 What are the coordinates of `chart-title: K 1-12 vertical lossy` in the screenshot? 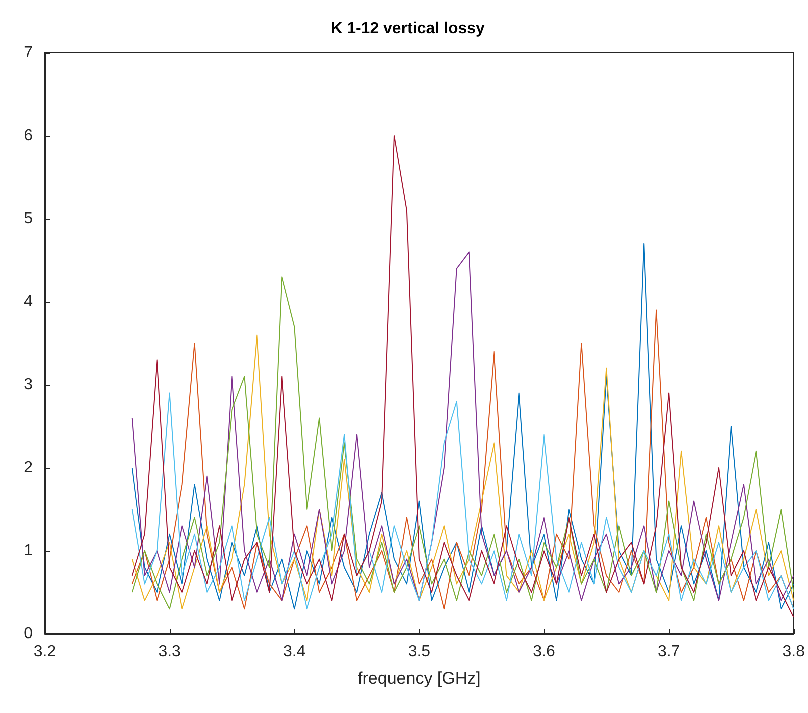 It's located at (408, 29).